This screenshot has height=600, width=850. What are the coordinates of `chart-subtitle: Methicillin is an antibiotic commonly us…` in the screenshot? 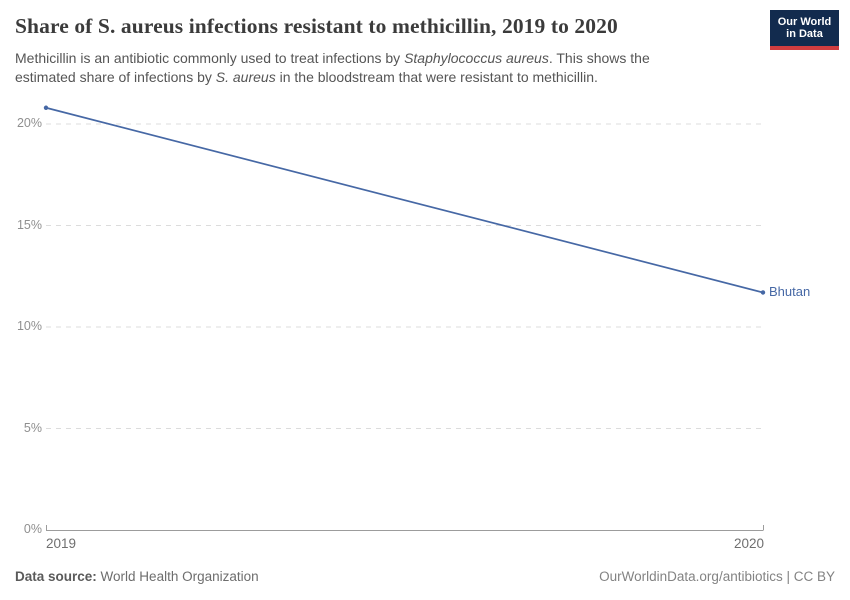 It's located at (353, 67).